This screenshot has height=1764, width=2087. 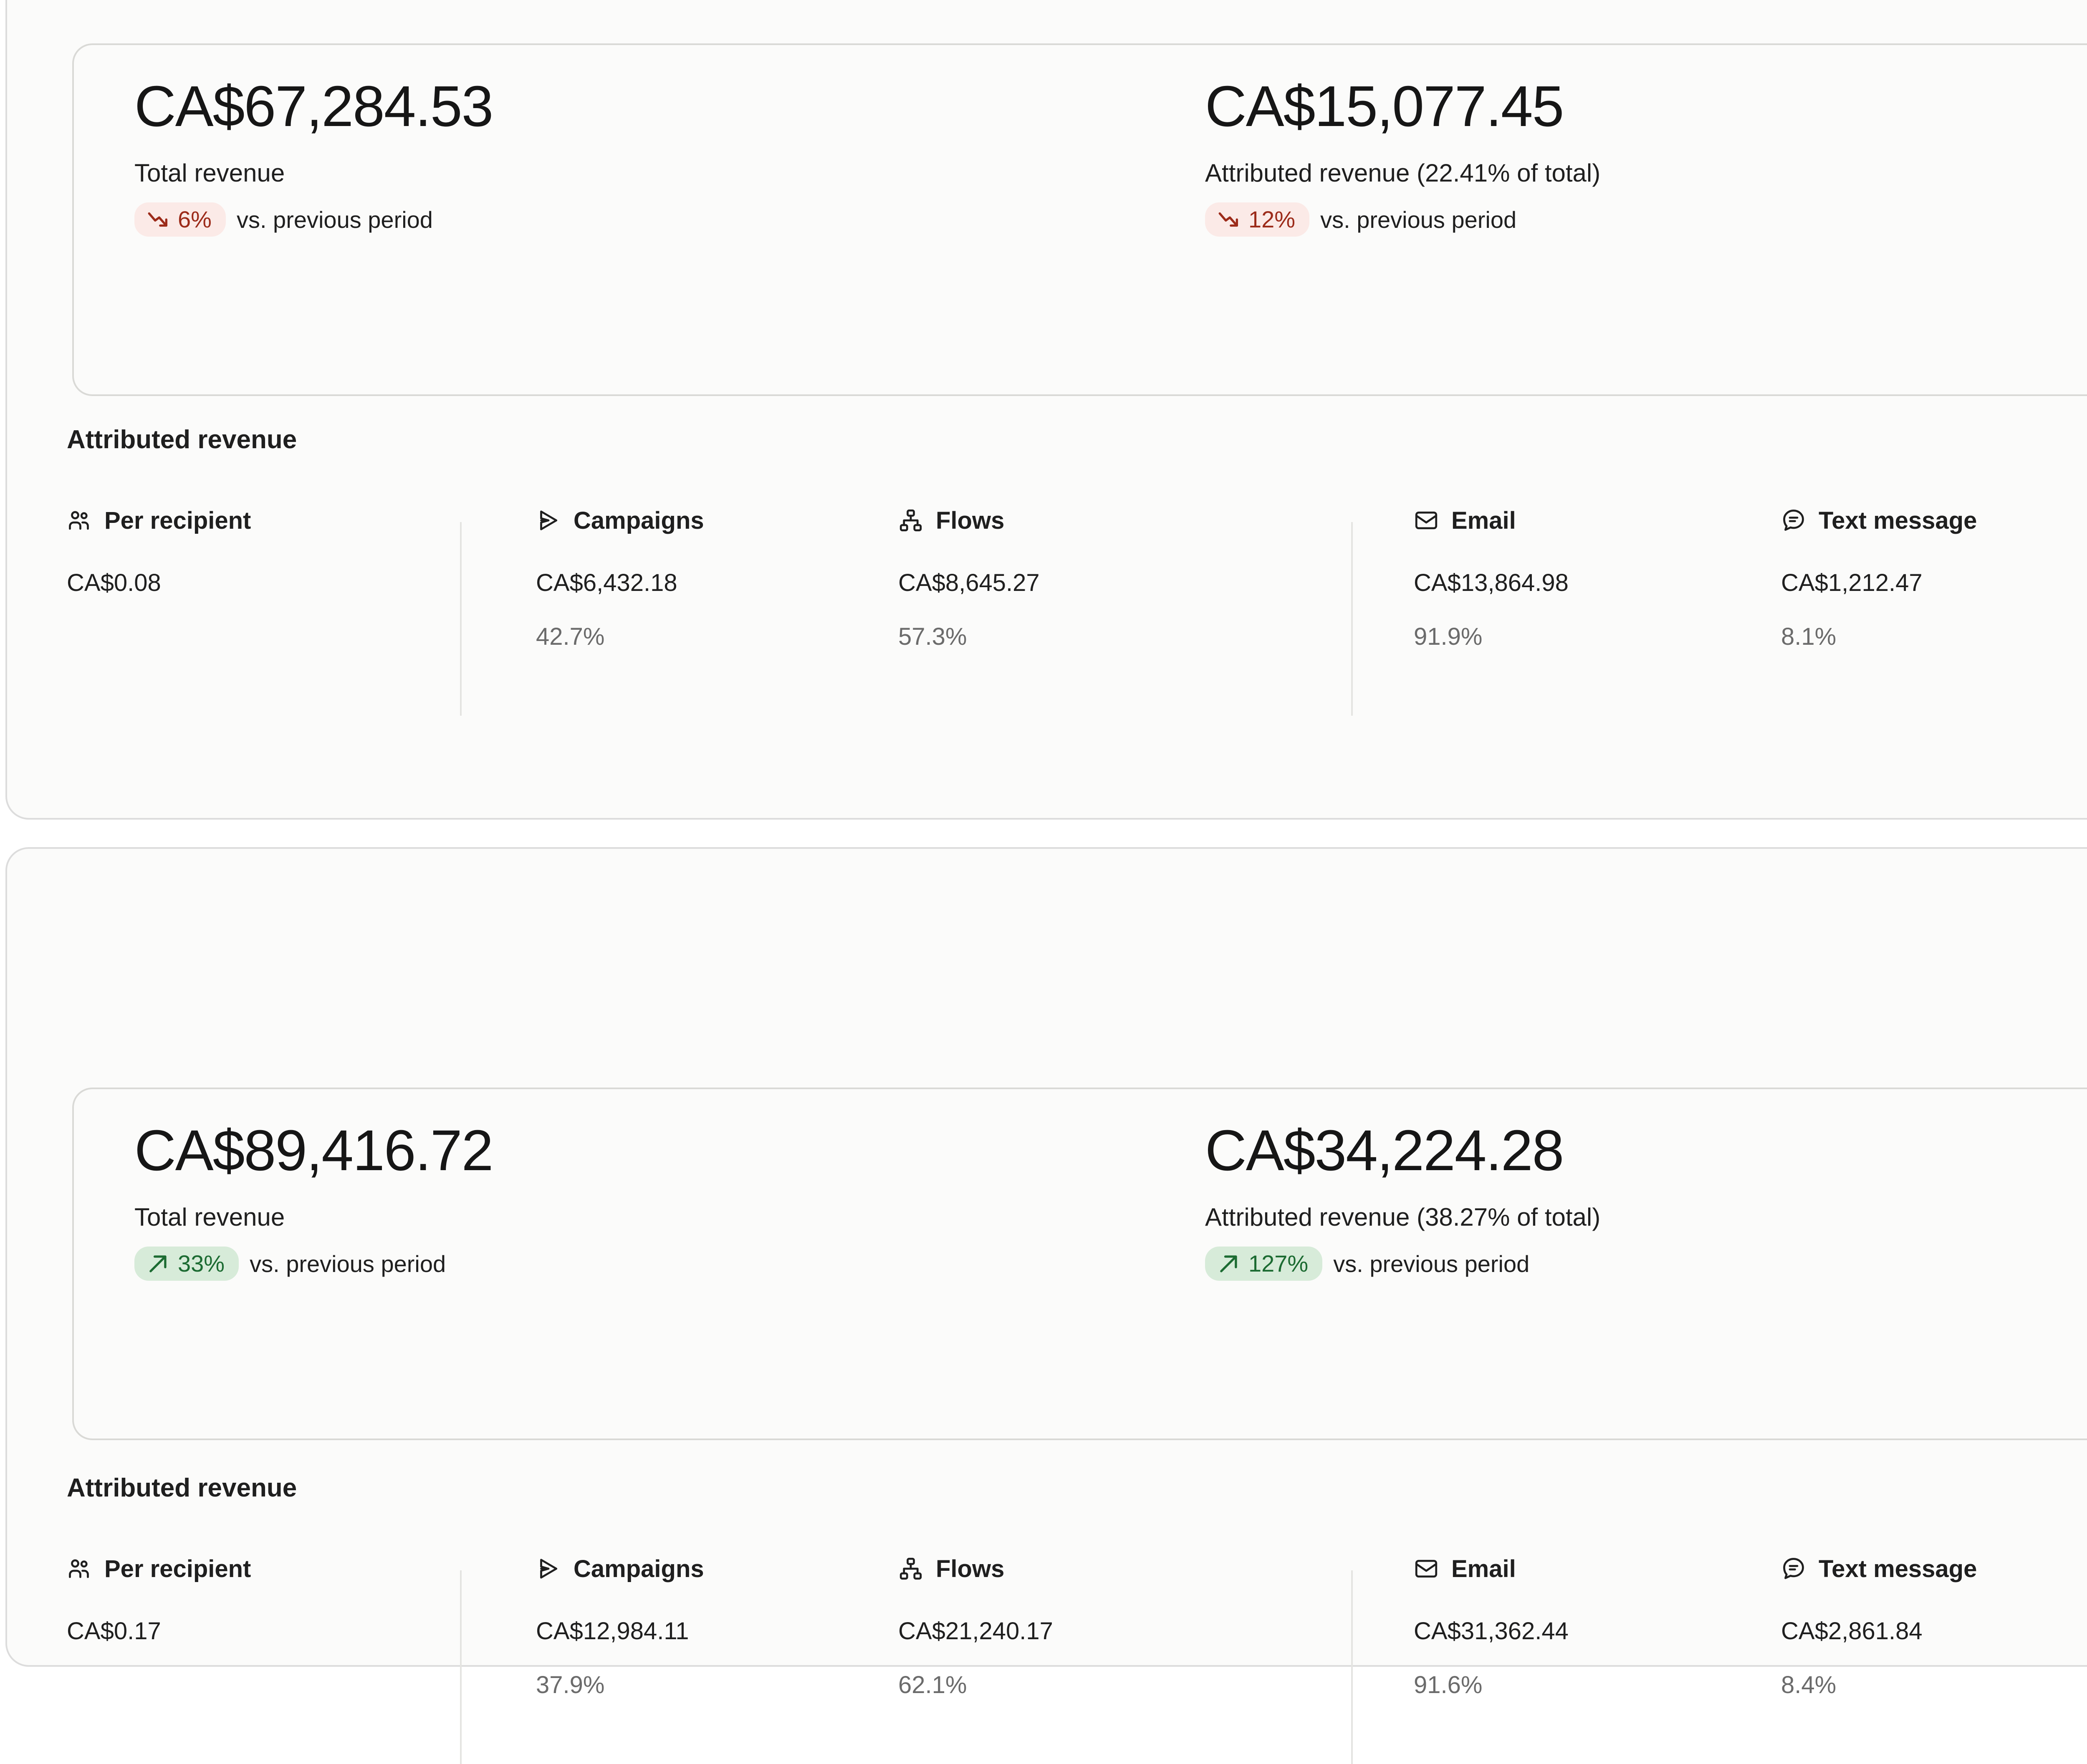 What do you see at coordinates (1403, 173) in the screenshot?
I see `attributed-revenue-label: Attributed revenue (22.41% of total)` at bounding box center [1403, 173].